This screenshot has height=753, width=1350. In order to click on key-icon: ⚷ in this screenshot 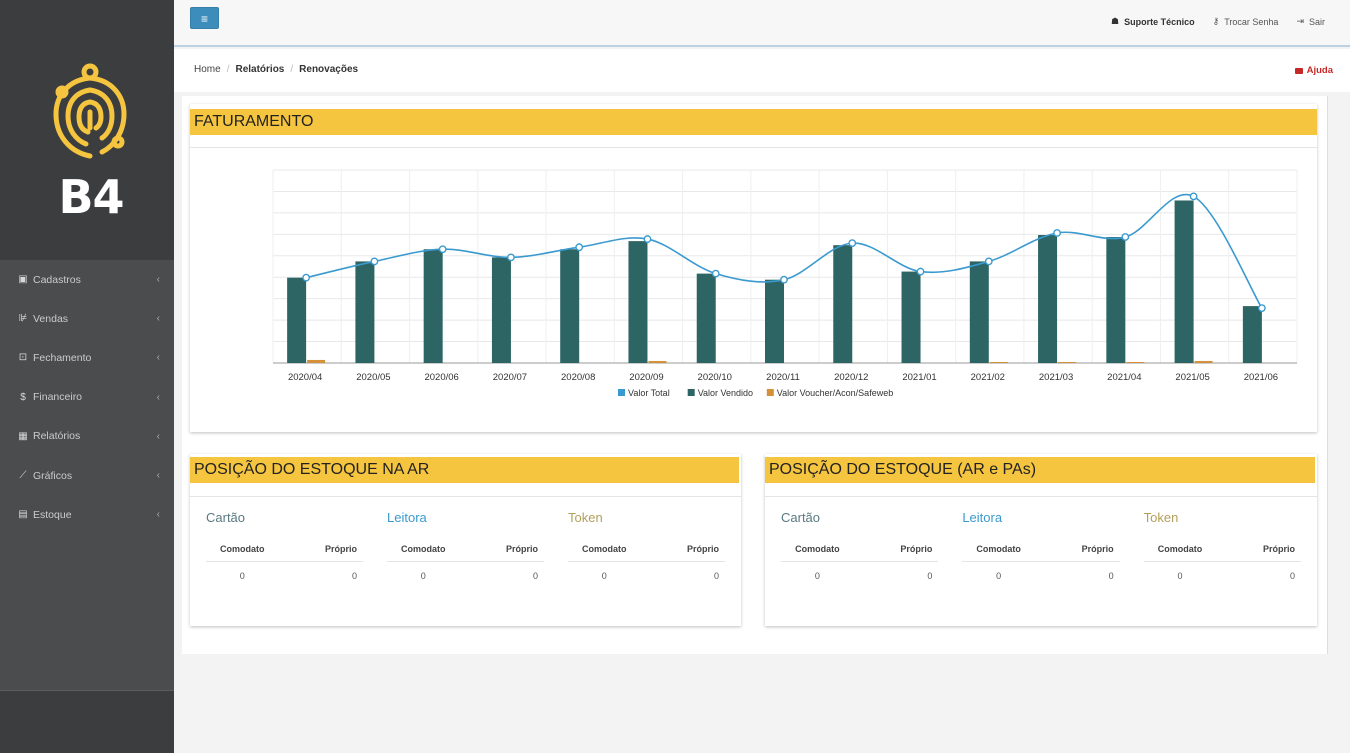, I will do `click(1216, 21)`.